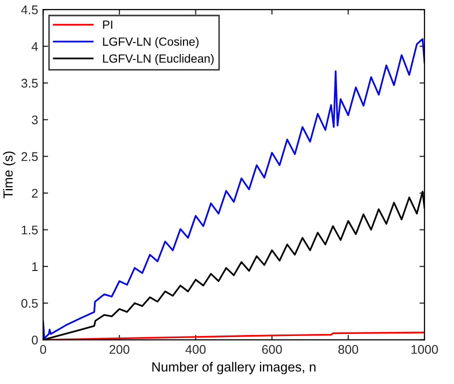  What do you see at coordinates (29, 83) in the screenshot?
I see `y-tick-label: 3.5` at bounding box center [29, 83].